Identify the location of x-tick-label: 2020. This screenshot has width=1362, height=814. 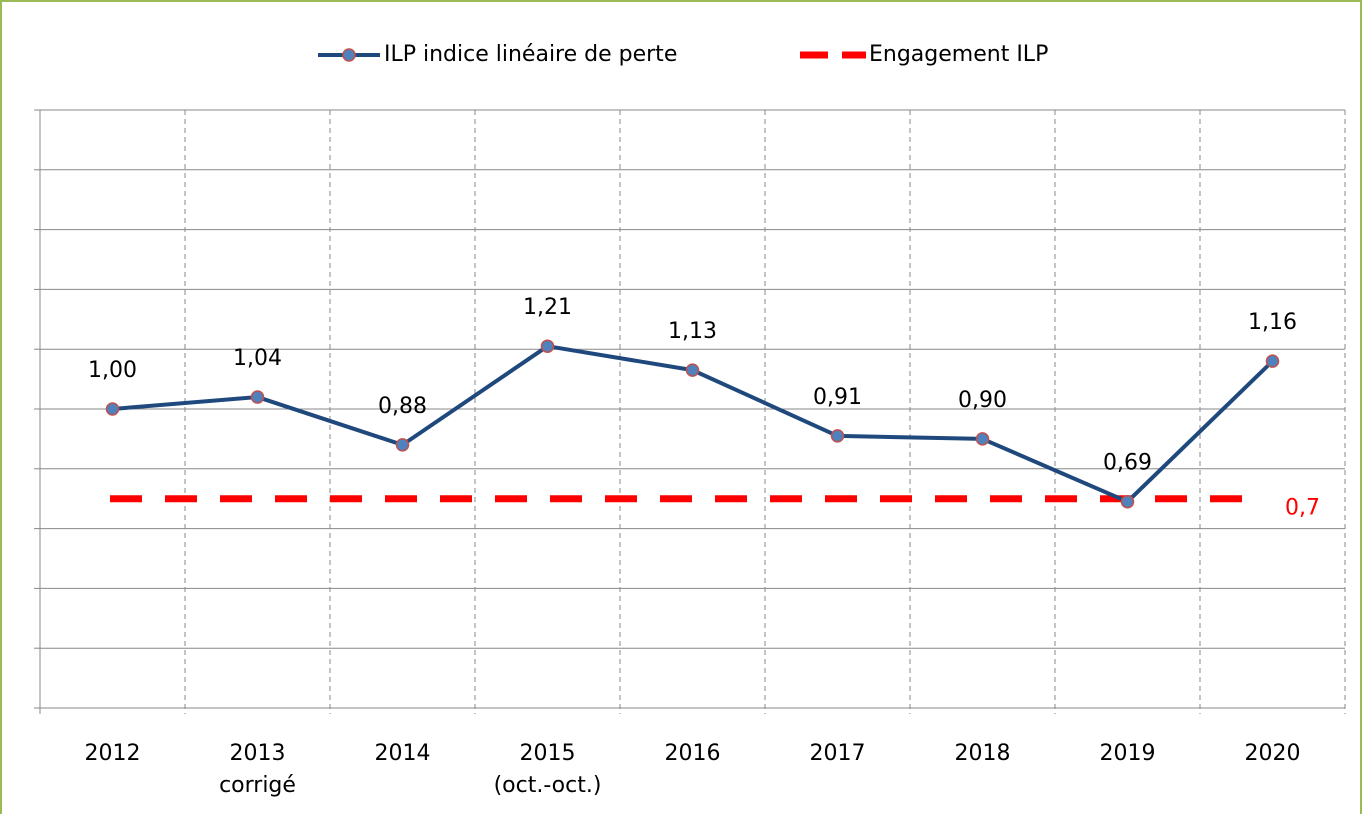
(1272, 753).